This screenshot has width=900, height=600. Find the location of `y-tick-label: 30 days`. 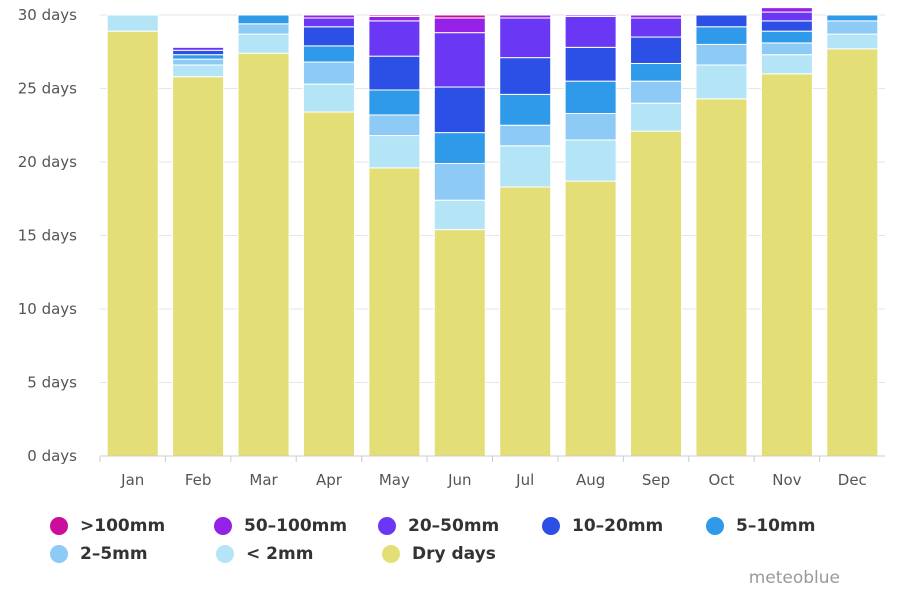

y-tick-label: 30 days is located at coordinates (47, 15).